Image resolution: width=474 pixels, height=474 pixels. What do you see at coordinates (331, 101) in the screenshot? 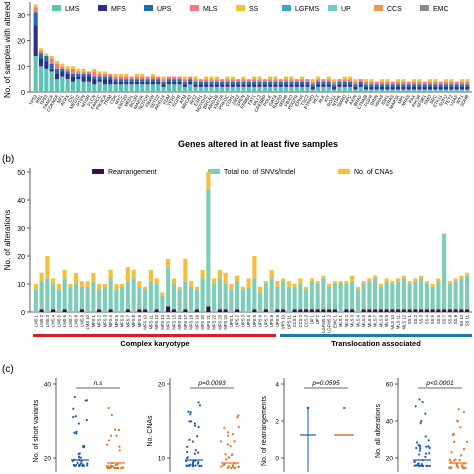
I see `panel-a-x-tick-label: ROS1` at bounding box center [331, 101].